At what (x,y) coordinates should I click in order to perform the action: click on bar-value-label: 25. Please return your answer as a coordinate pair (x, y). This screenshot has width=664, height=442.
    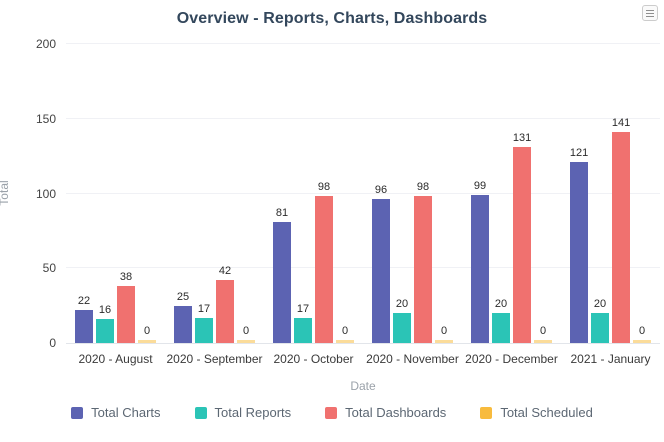
    Looking at the image, I should click on (183, 297).